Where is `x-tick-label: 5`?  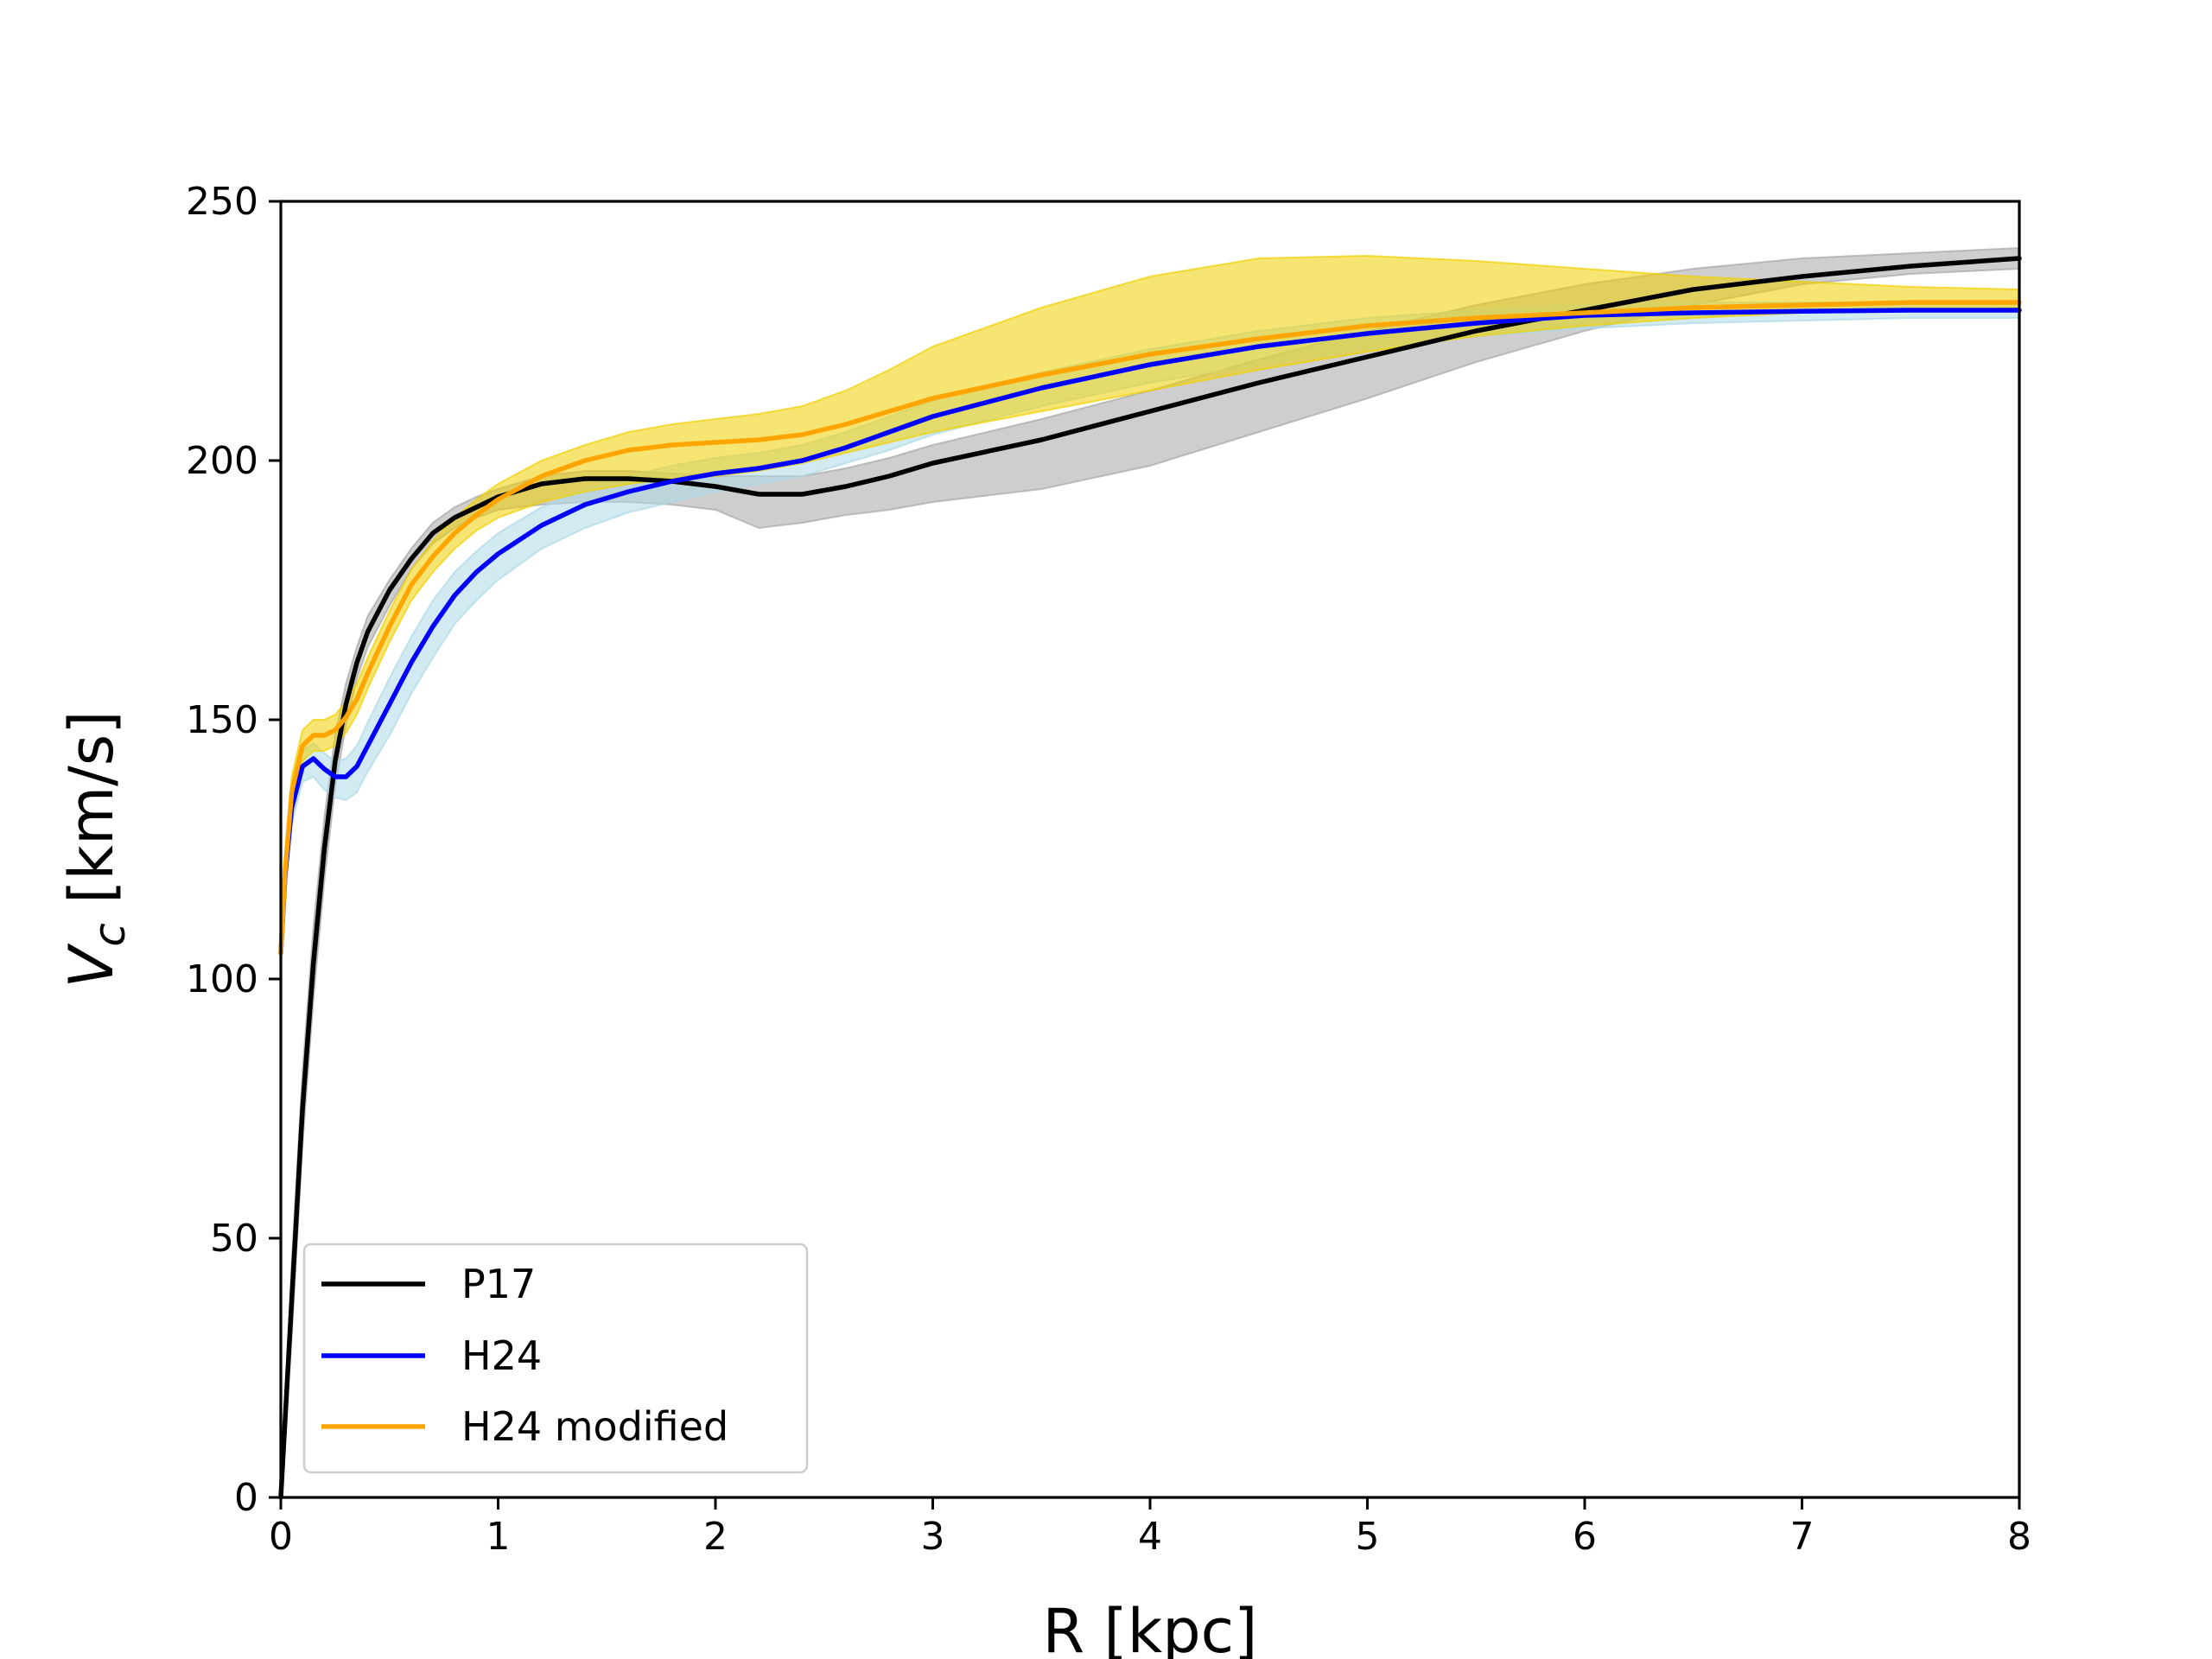 x-tick-label: 5 is located at coordinates (1368, 1537).